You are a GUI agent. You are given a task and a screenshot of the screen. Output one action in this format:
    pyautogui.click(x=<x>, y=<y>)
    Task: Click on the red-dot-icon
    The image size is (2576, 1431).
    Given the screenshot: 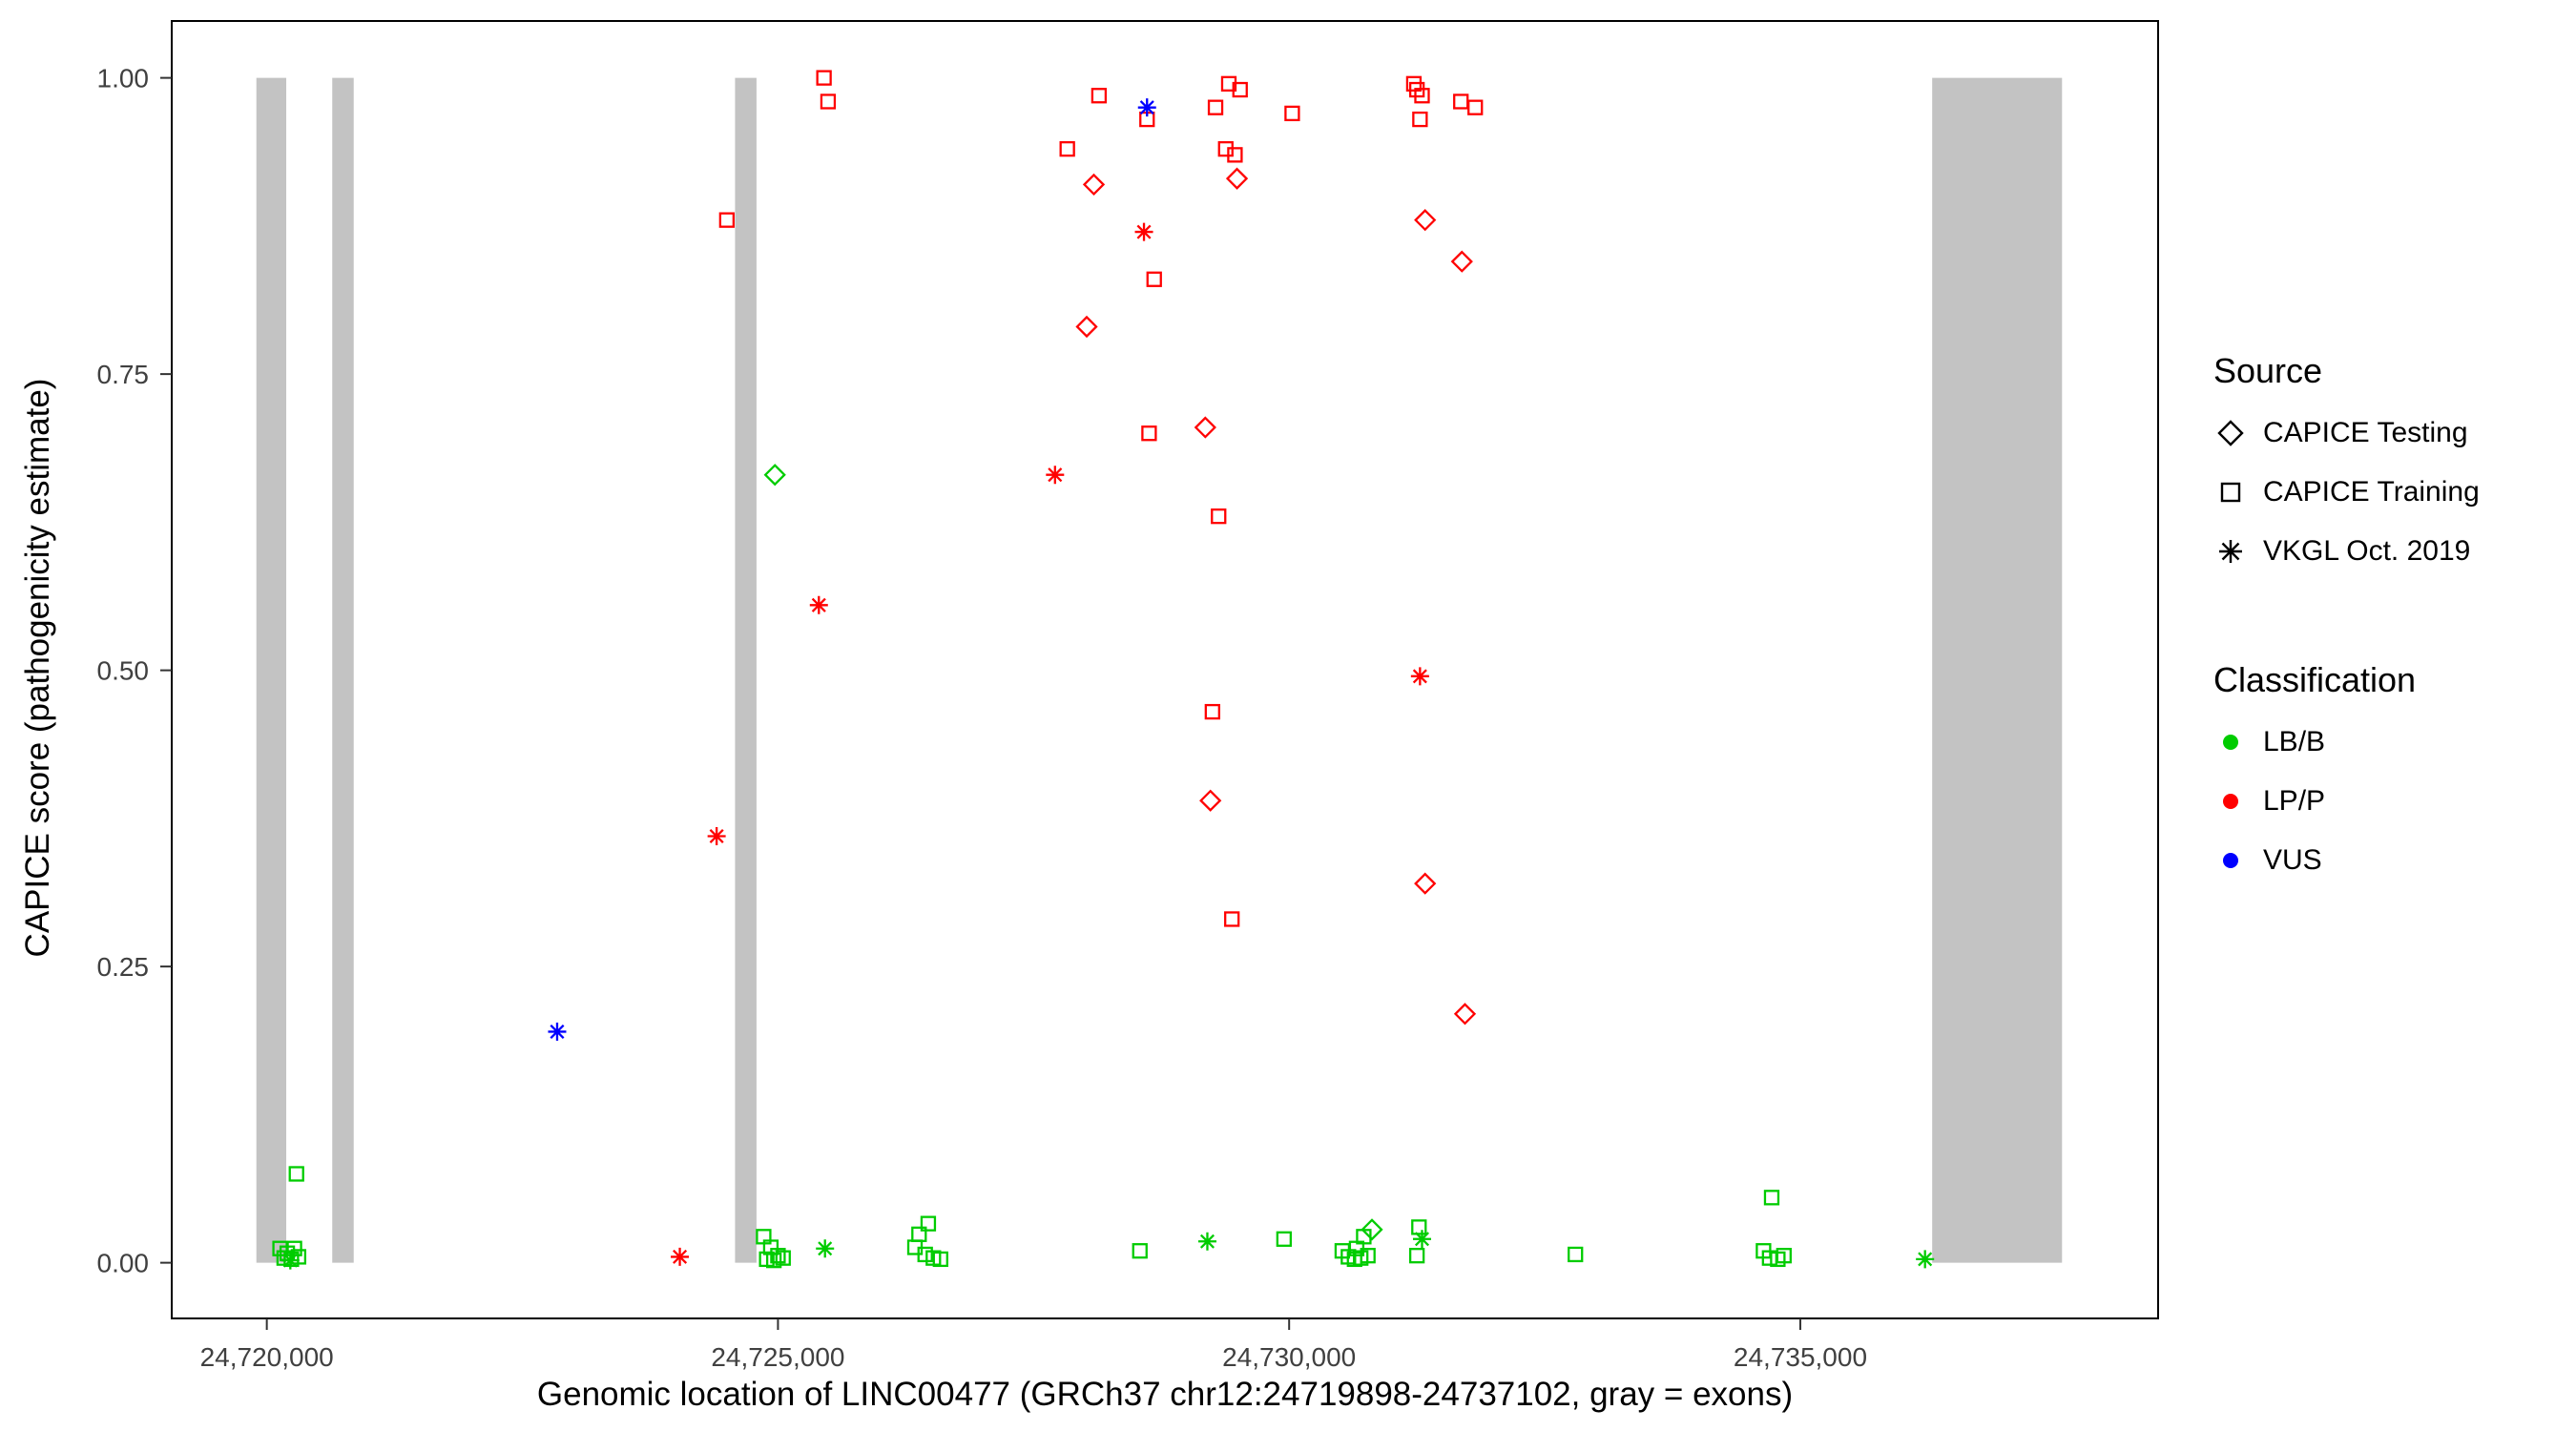 What is the action you would take?
    pyautogui.click(x=2230, y=801)
    